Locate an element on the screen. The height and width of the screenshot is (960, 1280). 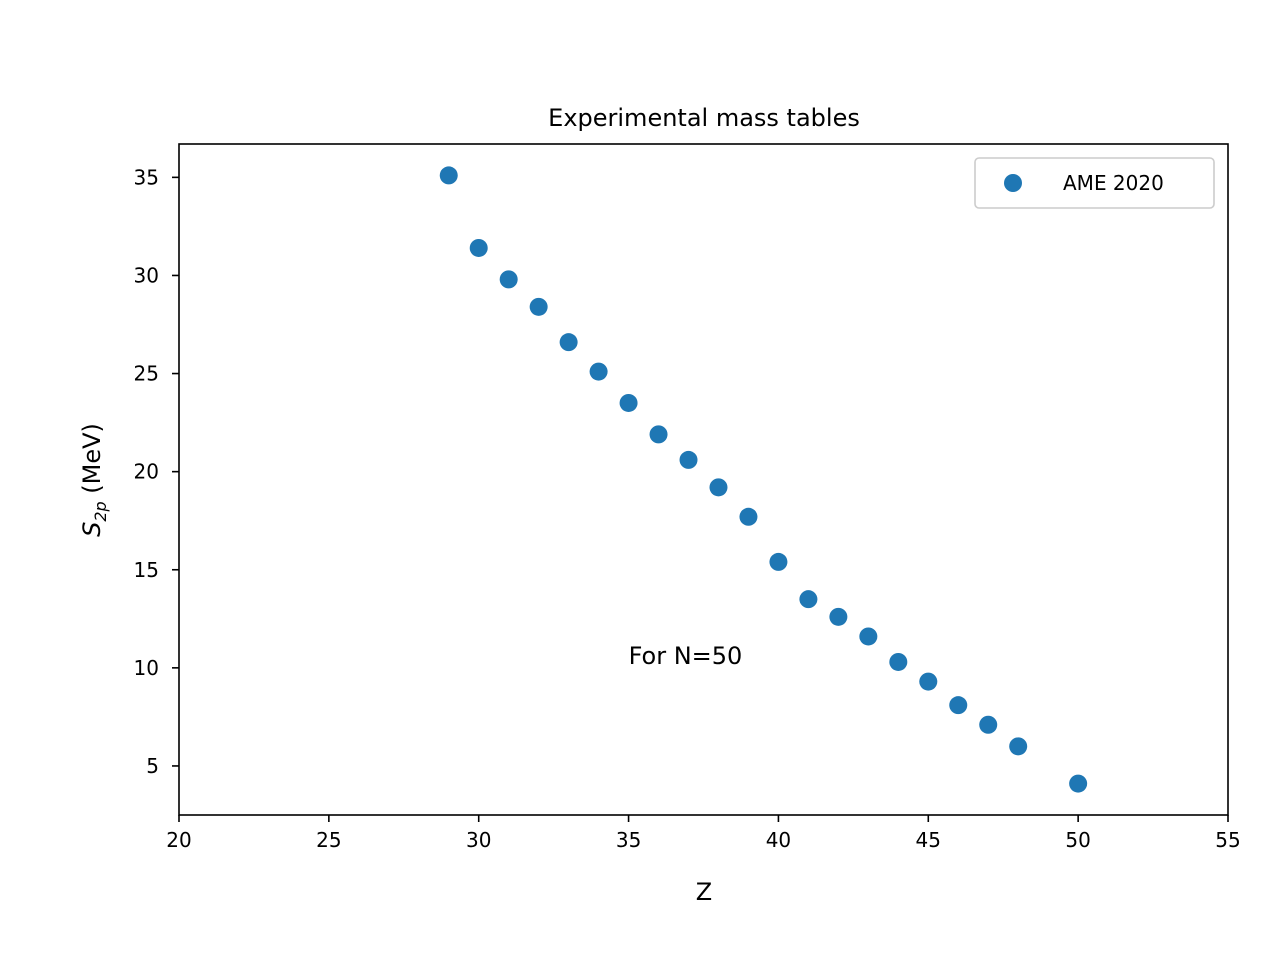
legend: AME 2020 is located at coordinates (1094, 183).